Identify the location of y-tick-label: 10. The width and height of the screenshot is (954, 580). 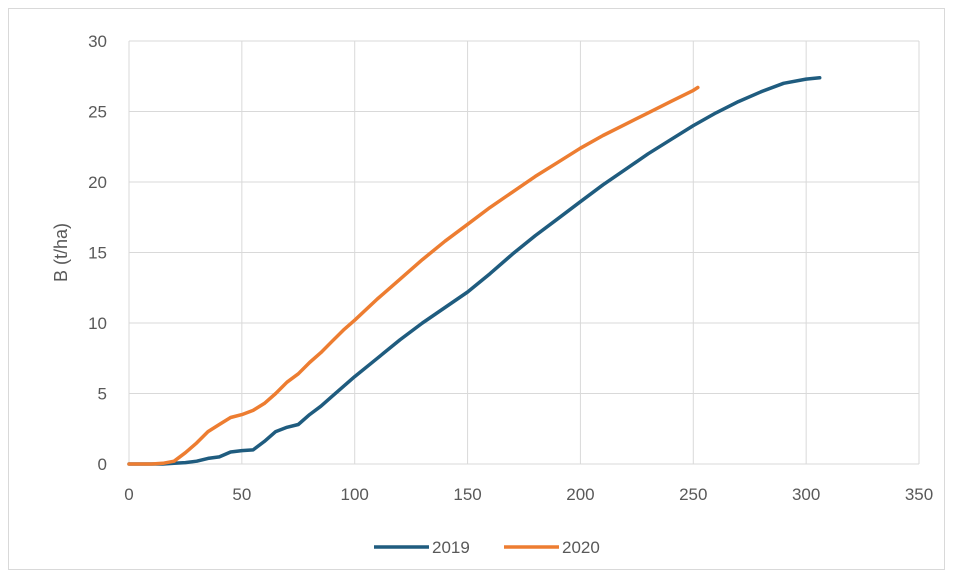
(97, 323).